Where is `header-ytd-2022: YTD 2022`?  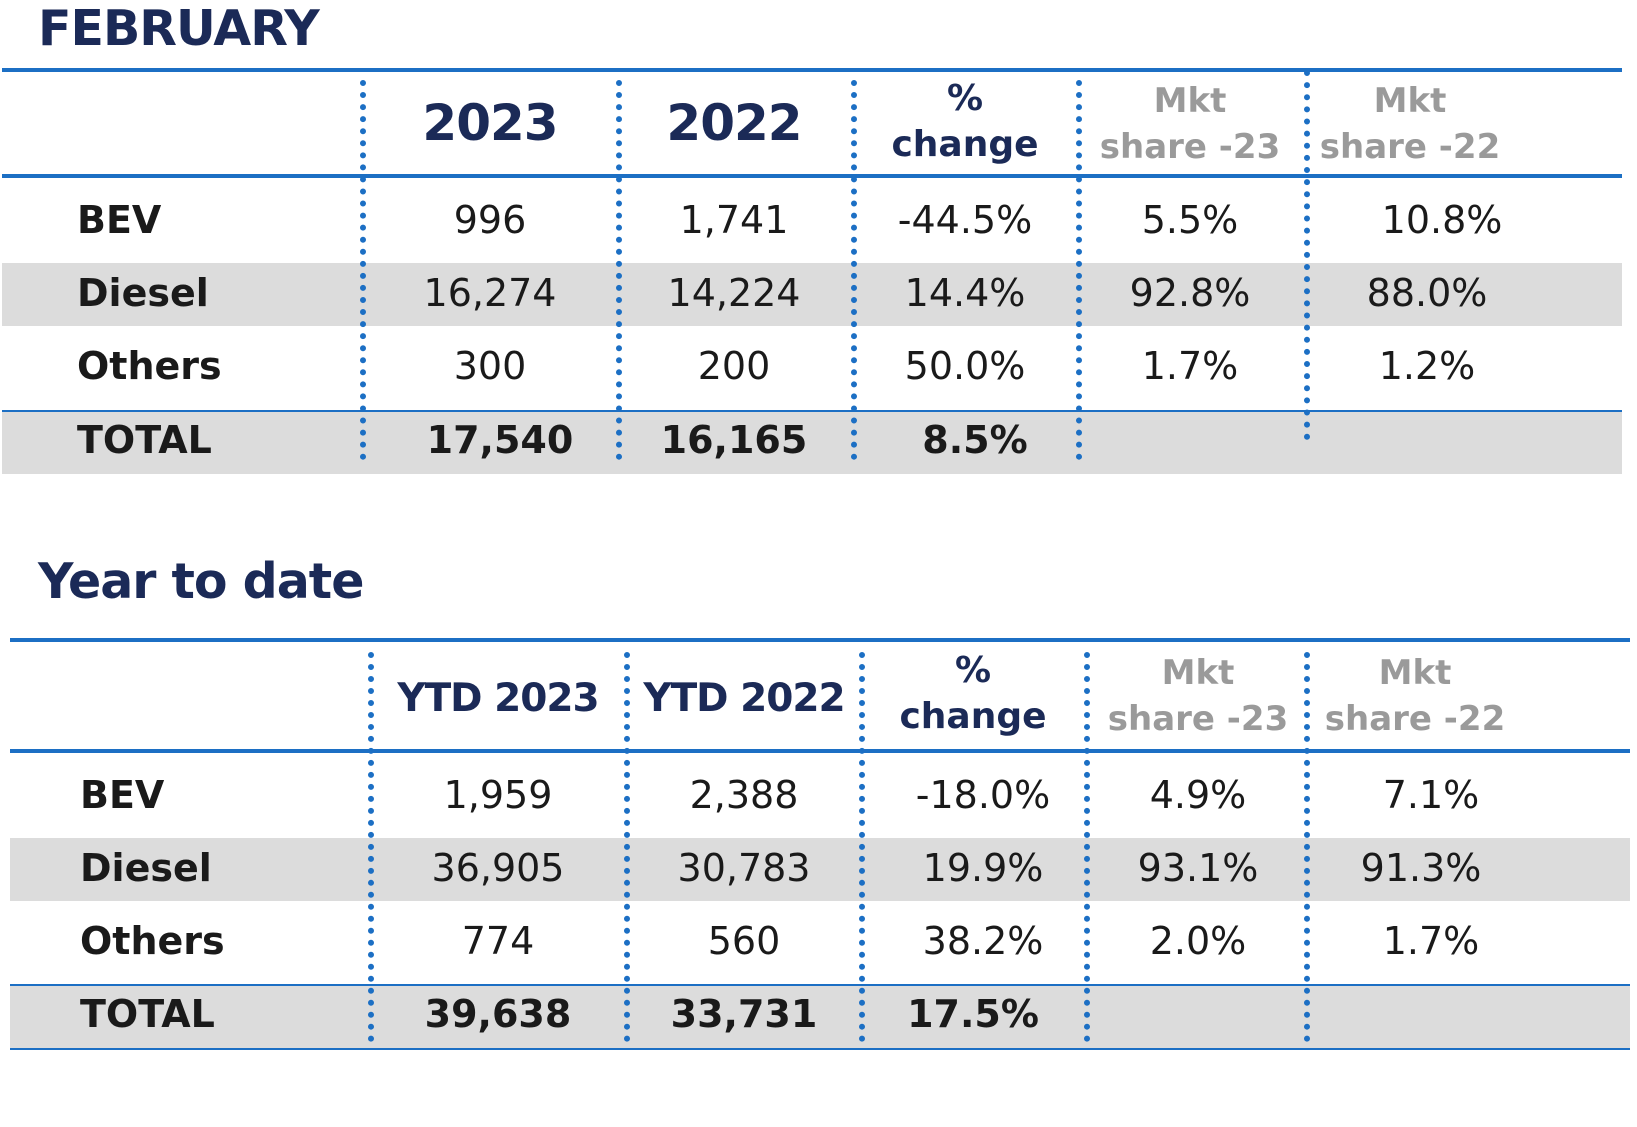 header-ytd-2022: YTD 2022 is located at coordinates (744, 698).